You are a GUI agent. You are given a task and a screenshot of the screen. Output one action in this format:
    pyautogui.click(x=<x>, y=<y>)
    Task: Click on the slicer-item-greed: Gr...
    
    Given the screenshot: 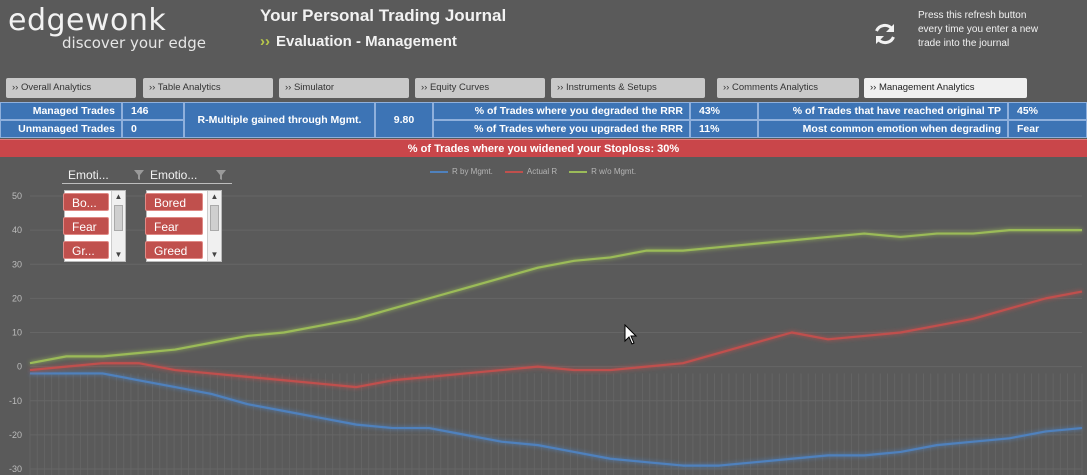 What is the action you would take?
    pyautogui.click(x=86, y=250)
    